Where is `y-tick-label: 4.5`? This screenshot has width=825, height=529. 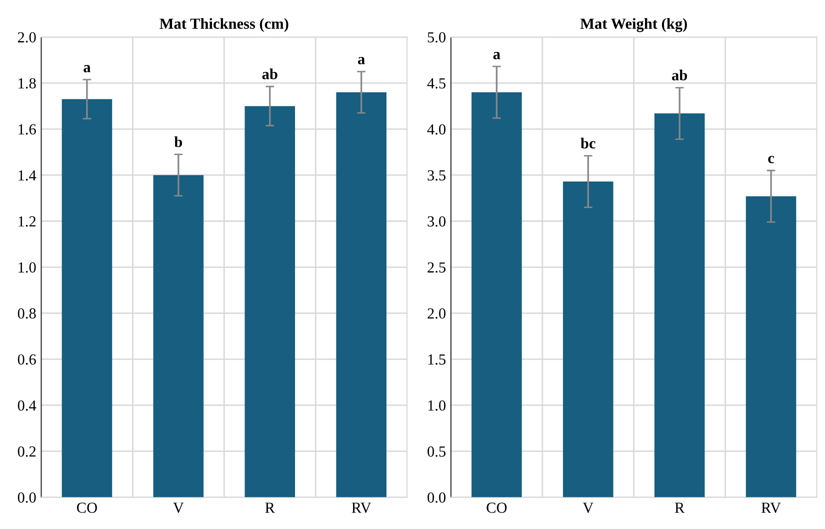
y-tick-label: 4.5 is located at coordinates (436, 83).